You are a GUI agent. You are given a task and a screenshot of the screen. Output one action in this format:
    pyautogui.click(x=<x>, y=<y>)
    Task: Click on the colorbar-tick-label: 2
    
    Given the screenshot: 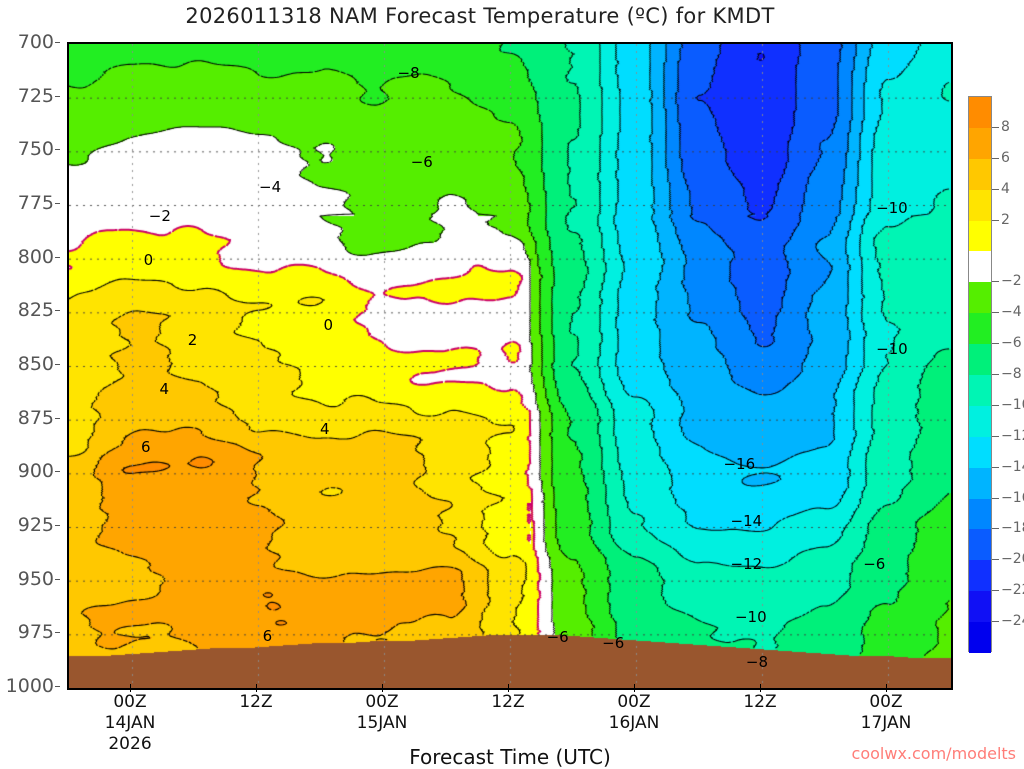 What is the action you would take?
    pyautogui.click(x=1005, y=219)
    